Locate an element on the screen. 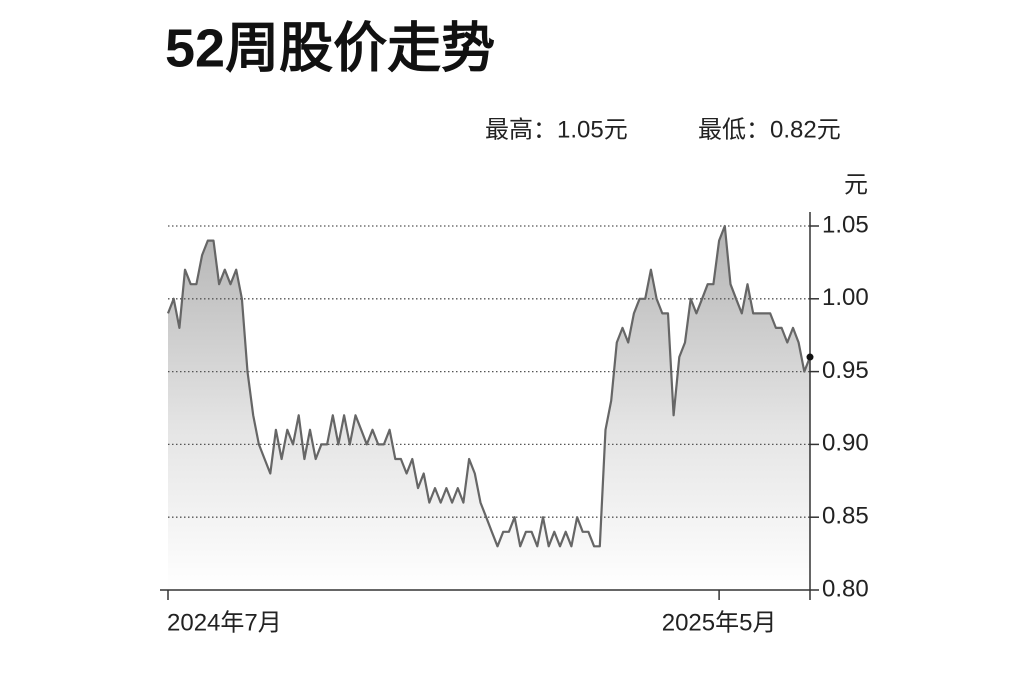 This screenshot has width=1024, height=682. chart-title: 52周股价走势 is located at coordinates (330, 48).